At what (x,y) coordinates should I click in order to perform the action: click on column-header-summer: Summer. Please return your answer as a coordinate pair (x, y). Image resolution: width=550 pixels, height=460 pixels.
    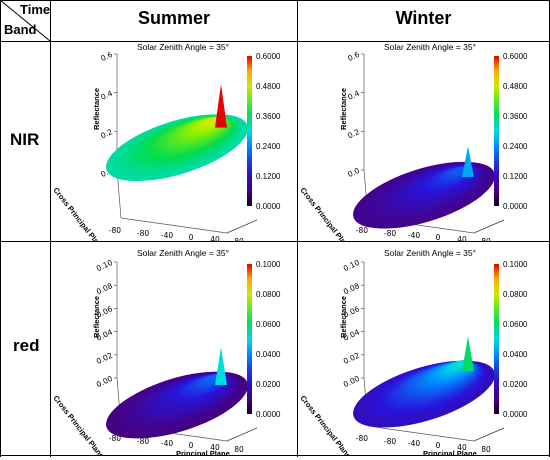
    Looking at the image, I should click on (174, 18).